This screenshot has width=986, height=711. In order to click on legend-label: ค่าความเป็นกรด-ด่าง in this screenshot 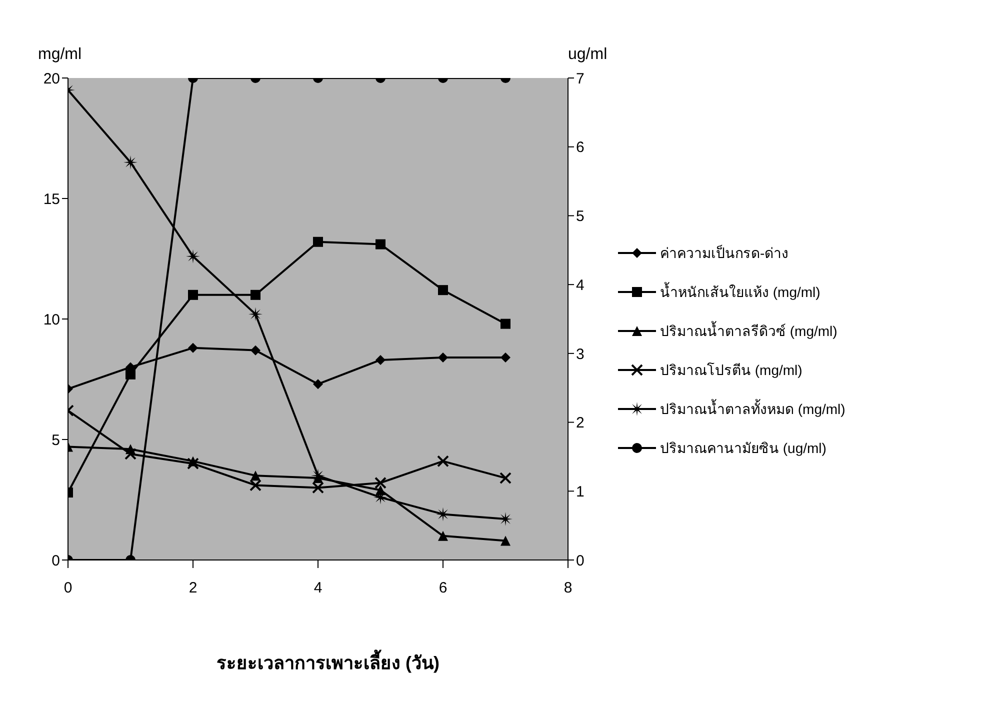, I will do `click(724, 253)`.